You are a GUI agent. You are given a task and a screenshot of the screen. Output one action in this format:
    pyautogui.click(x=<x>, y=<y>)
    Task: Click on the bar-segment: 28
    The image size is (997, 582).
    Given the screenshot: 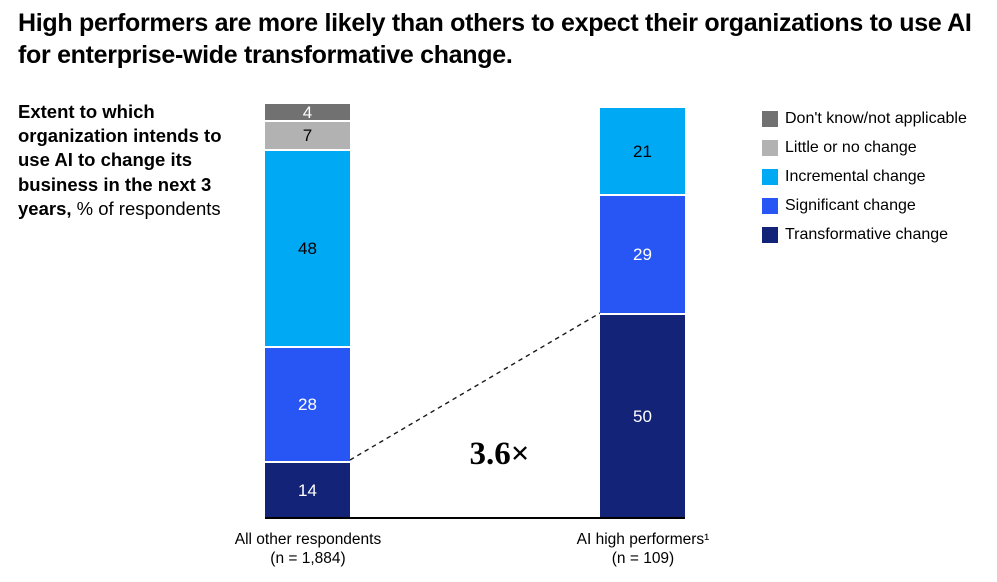 What is the action you would take?
    pyautogui.click(x=307, y=403)
    